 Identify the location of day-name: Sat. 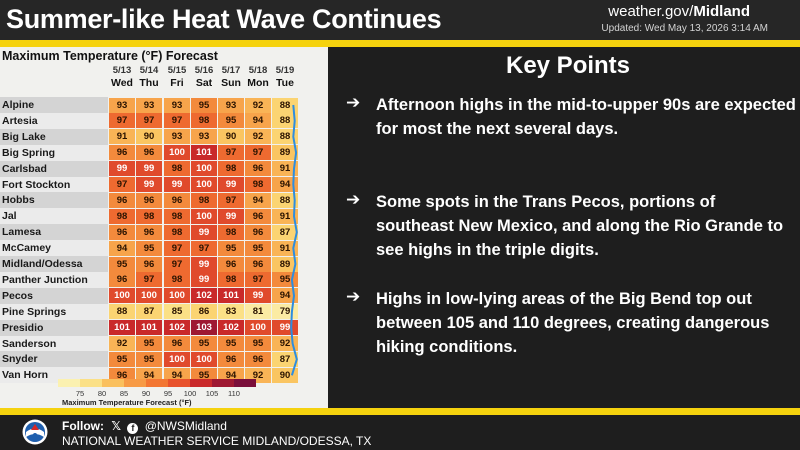
(204, 83).